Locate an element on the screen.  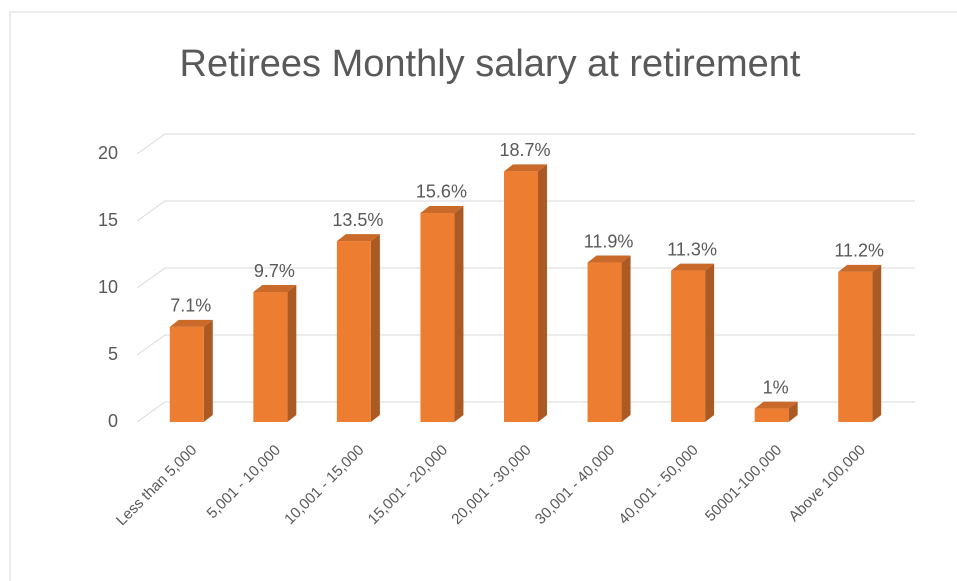
value-label: 11.9% is located at coordinates (609, 241).